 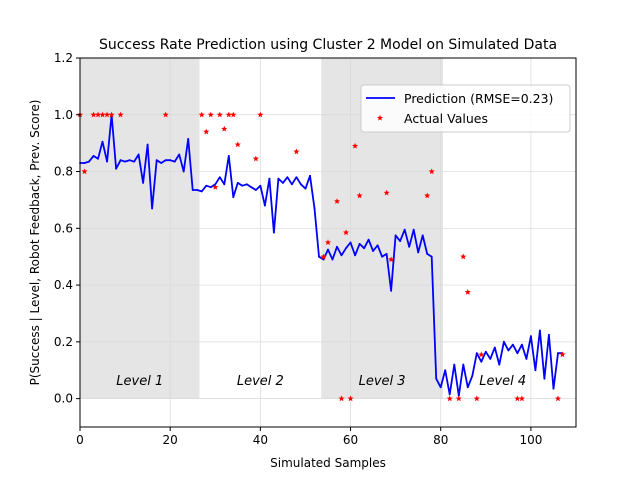 What do you see at coordinates (63, 115) in the screenshot?
I see `y-tick-label: 1.0` at bounding box center [63, 115].